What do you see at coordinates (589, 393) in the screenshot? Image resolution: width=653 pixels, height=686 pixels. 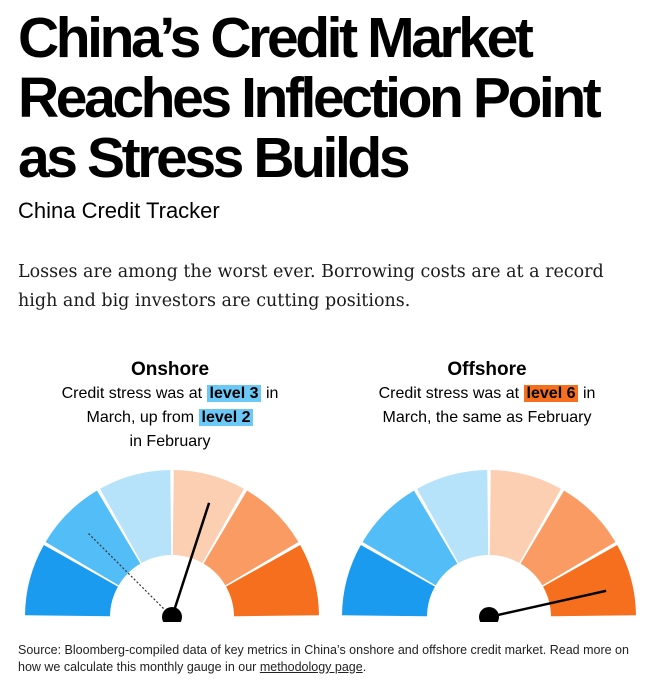 I see `offshore-text-2: in` at bounding box center [589, 393].